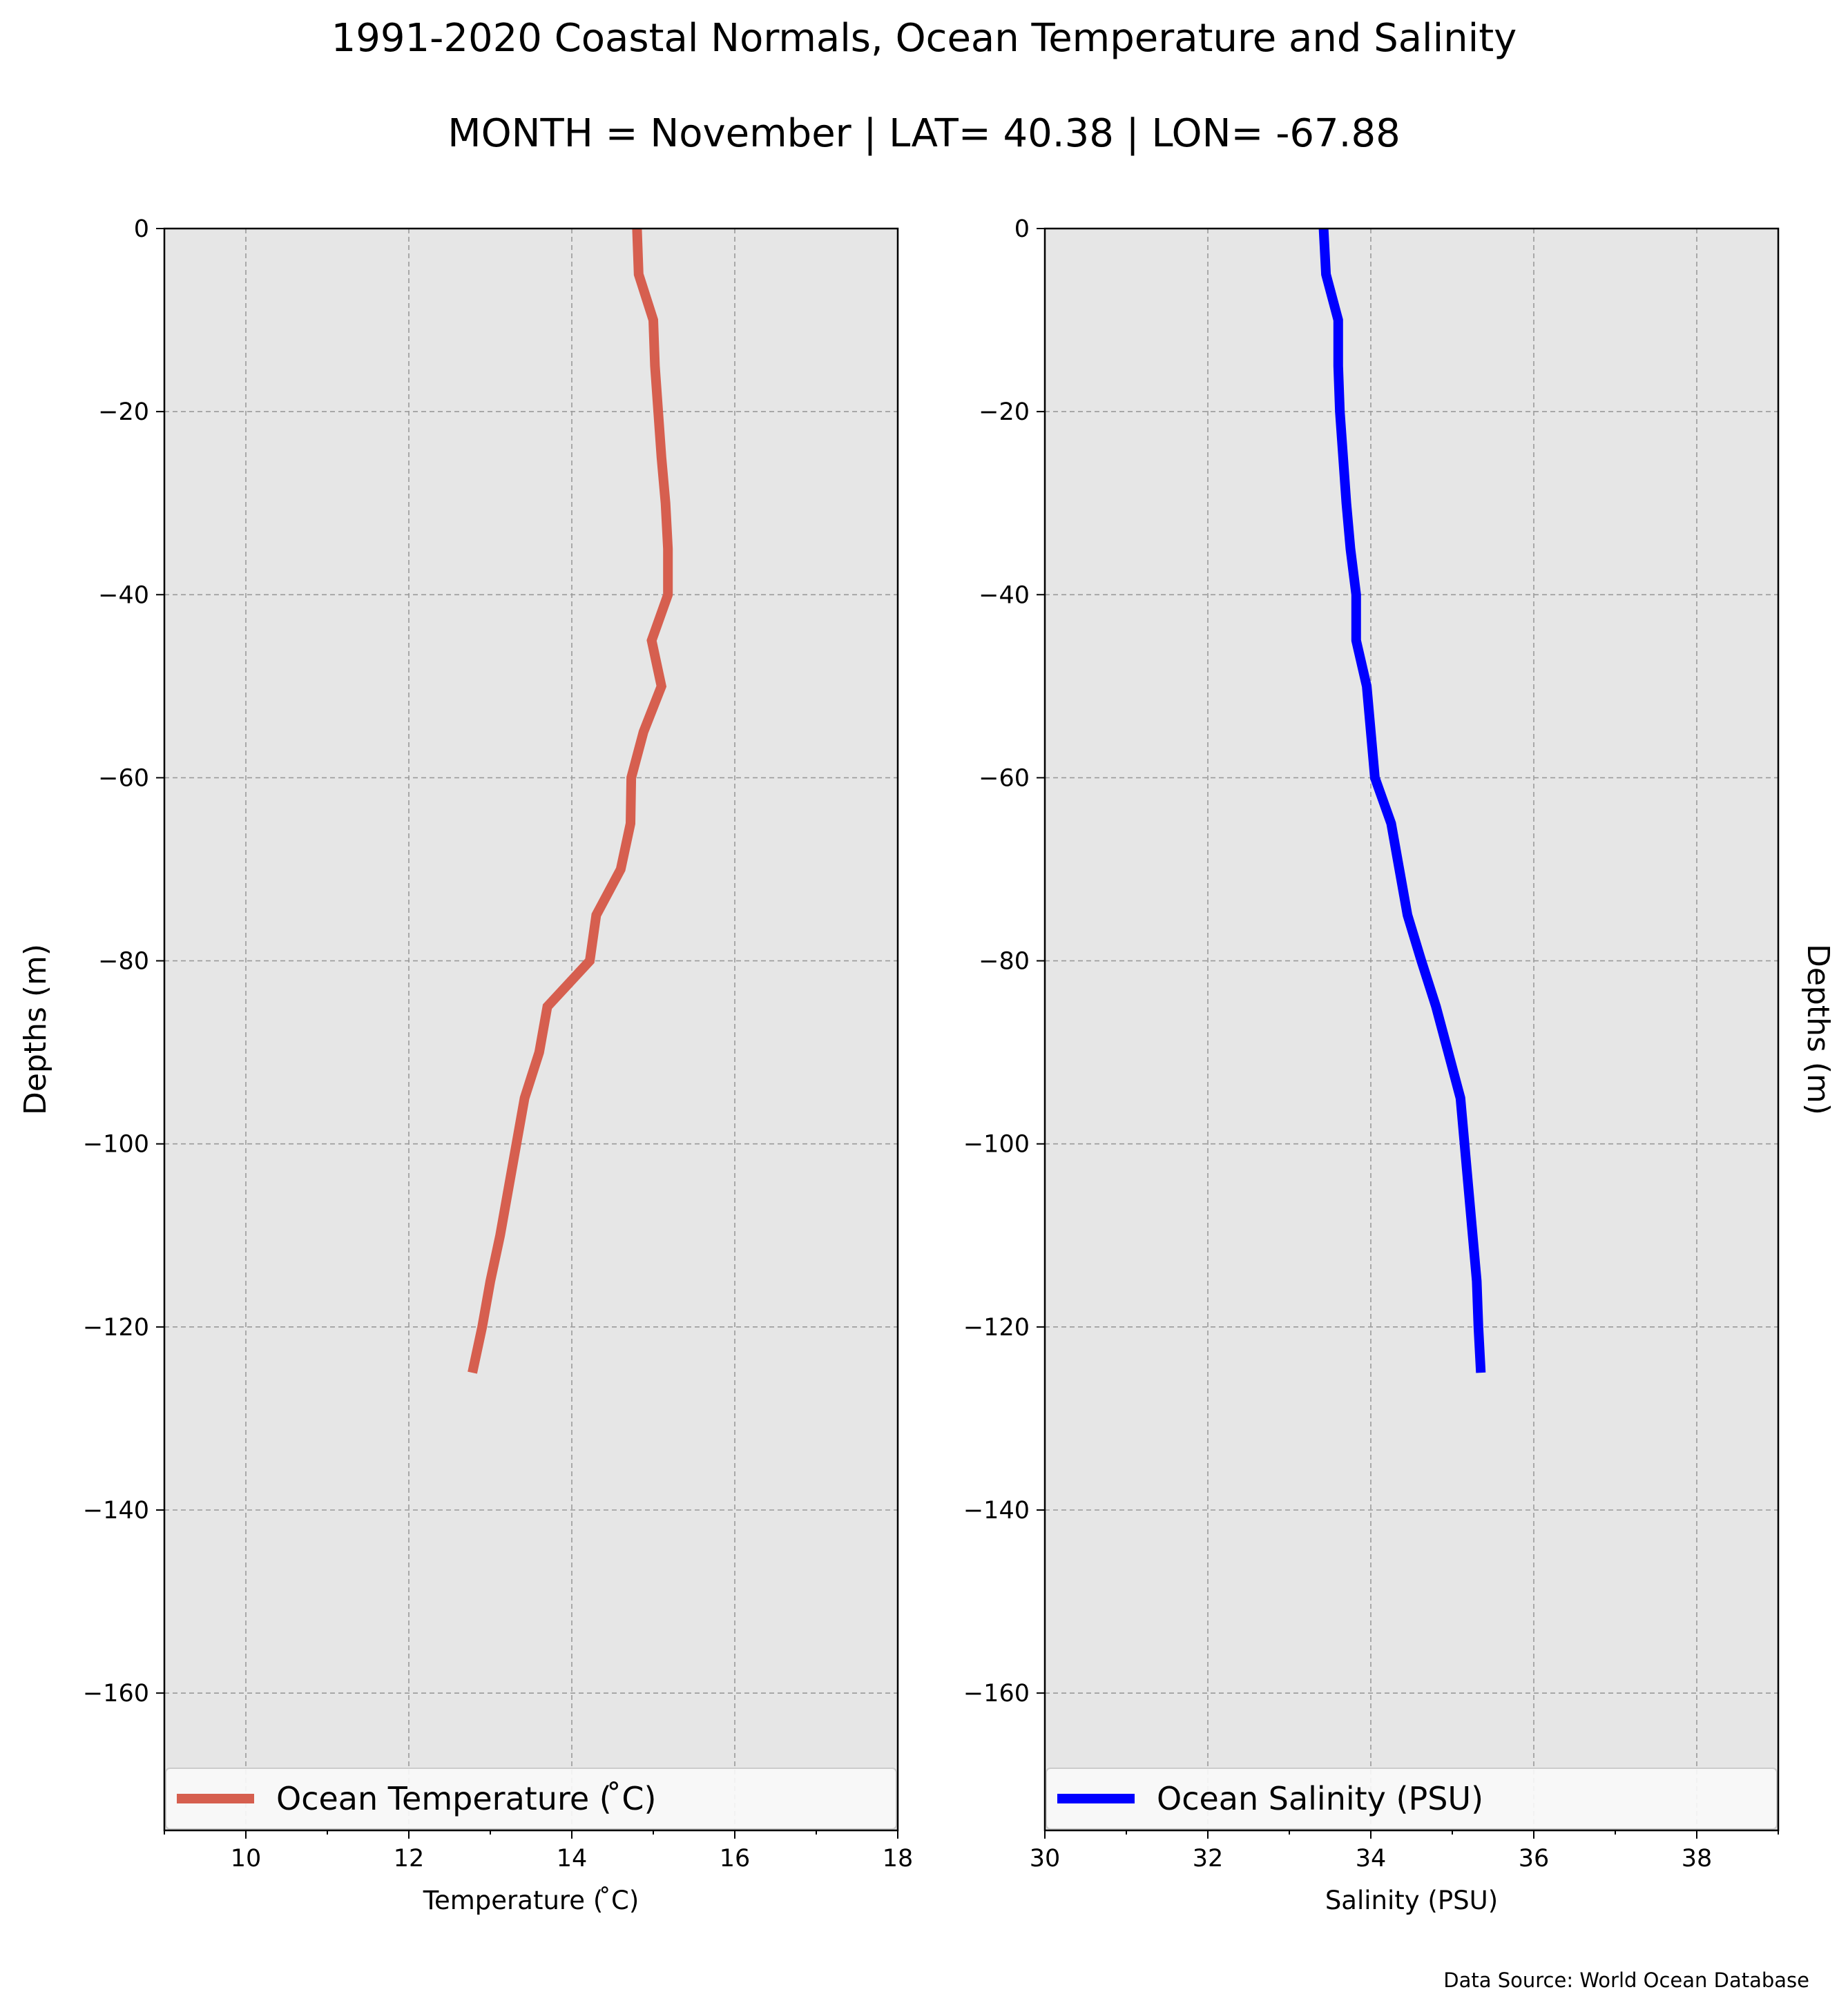 This screenshot has width=1848, height=2003. Describe the element at coordinates (466, 1798) in the screenshot. I see `legend-label: Ocean Temperature ( ̊C)` at that location.